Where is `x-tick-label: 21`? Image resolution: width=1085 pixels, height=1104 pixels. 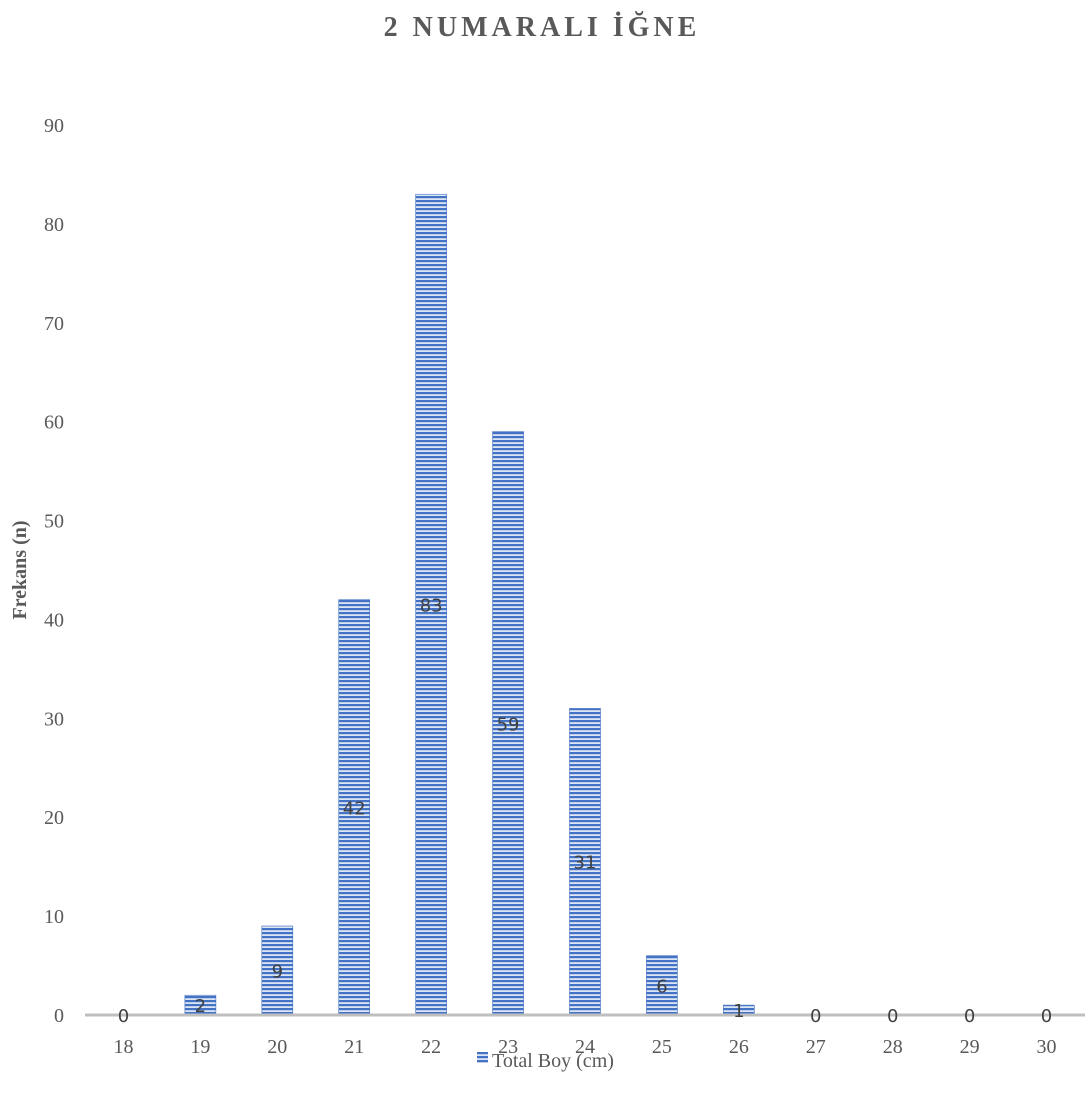 x-tick-label: 21 is located at coordinates (354, 1047).